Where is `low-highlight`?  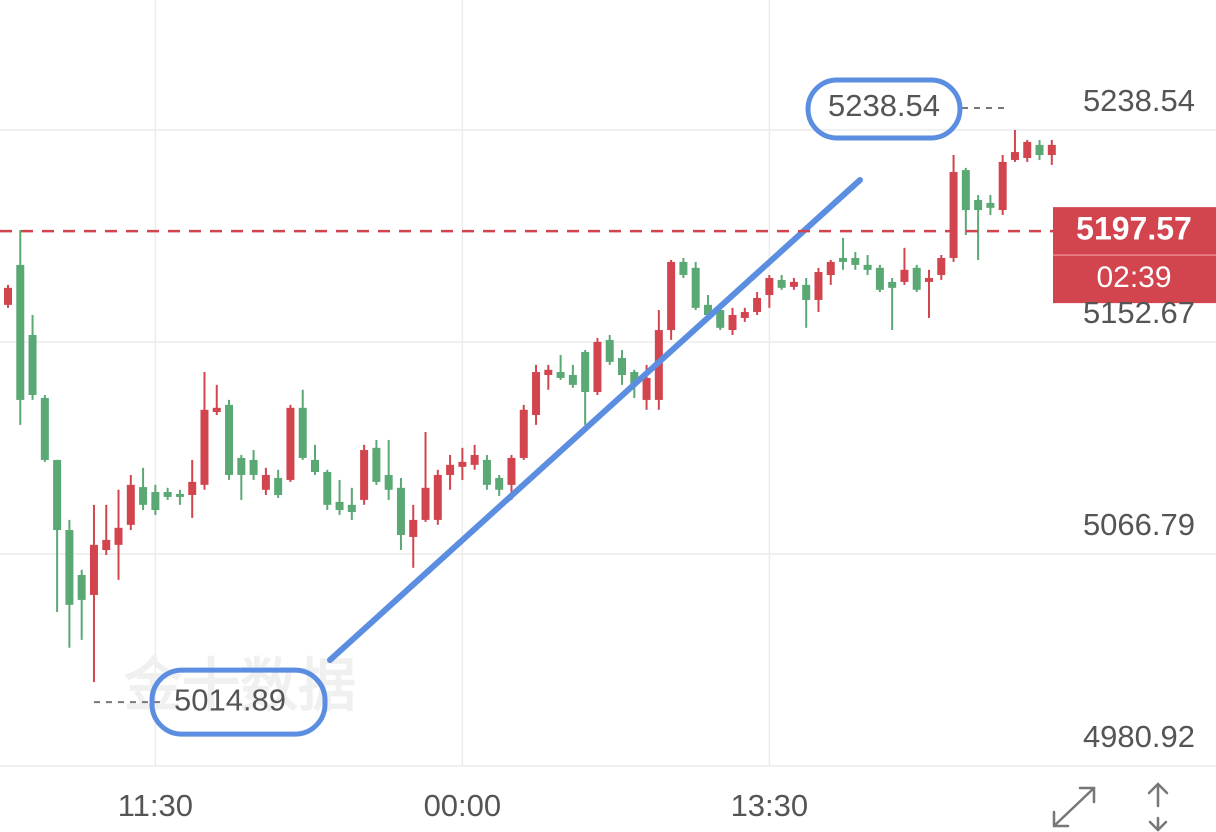 low-highlight is located at coordinates (238, 702).